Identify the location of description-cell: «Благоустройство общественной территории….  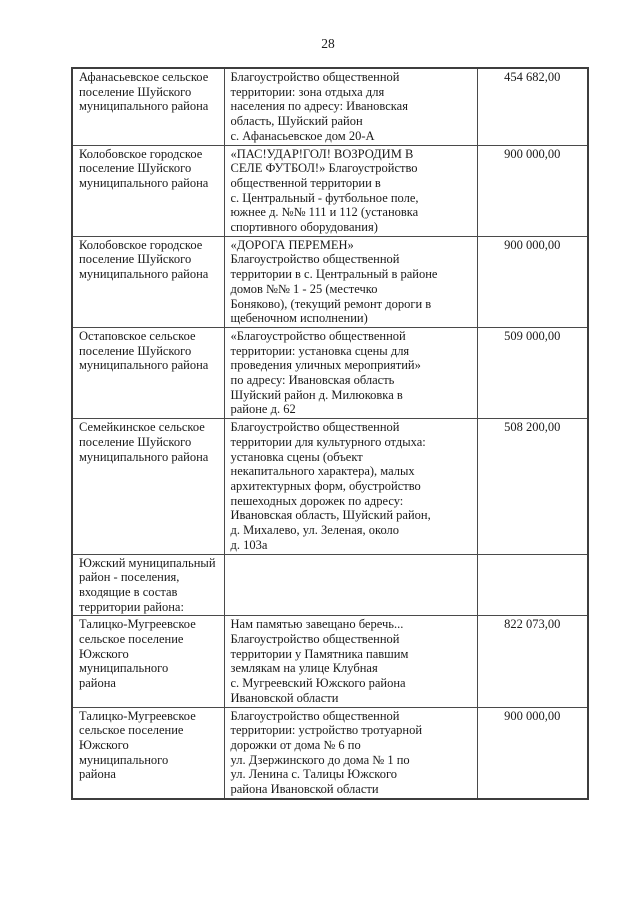
(350, 373).